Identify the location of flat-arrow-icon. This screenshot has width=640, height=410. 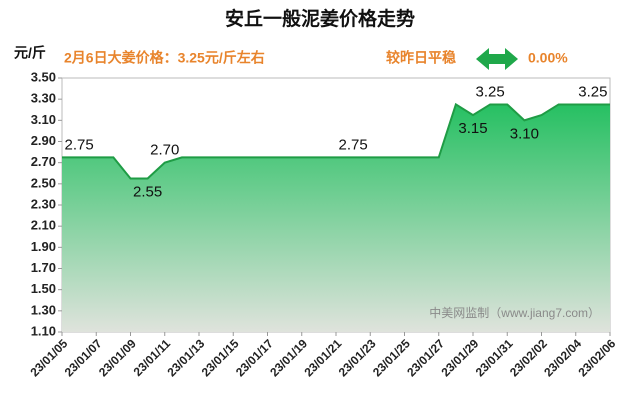
(497, 59).